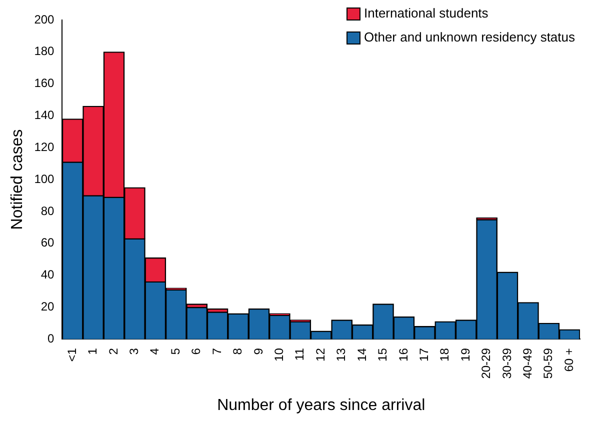 This screenshot has height=423, width=590. I want to click on x-tick-label: 9, so click(258, 351).